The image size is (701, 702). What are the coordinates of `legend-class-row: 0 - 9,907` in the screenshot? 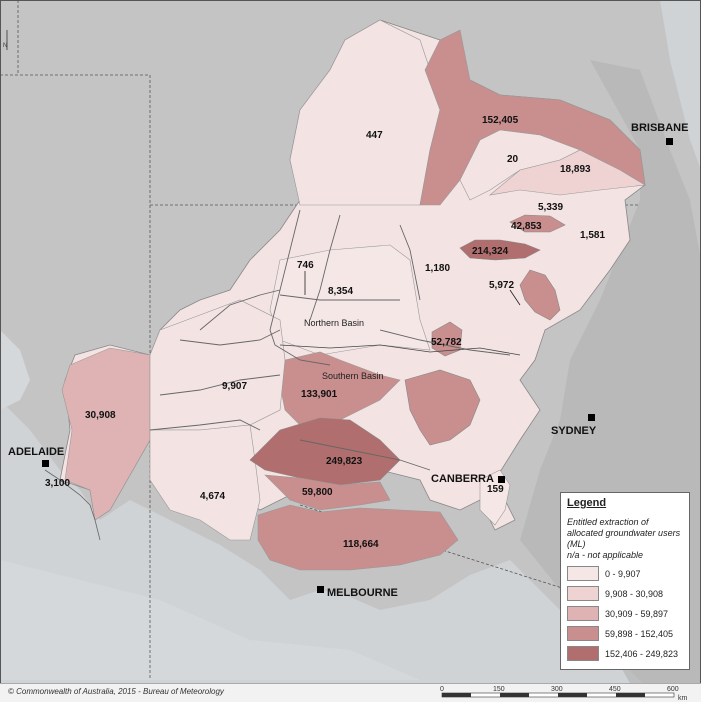 It's located at (625, 573).